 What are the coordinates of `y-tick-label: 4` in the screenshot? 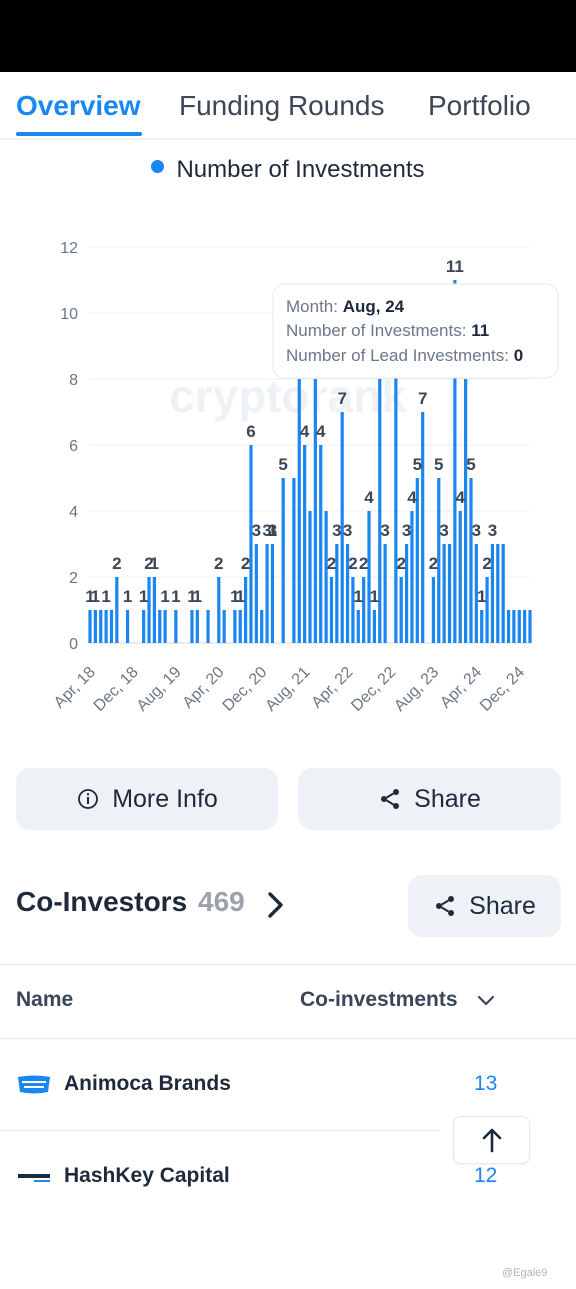 It's located at (73, 512).